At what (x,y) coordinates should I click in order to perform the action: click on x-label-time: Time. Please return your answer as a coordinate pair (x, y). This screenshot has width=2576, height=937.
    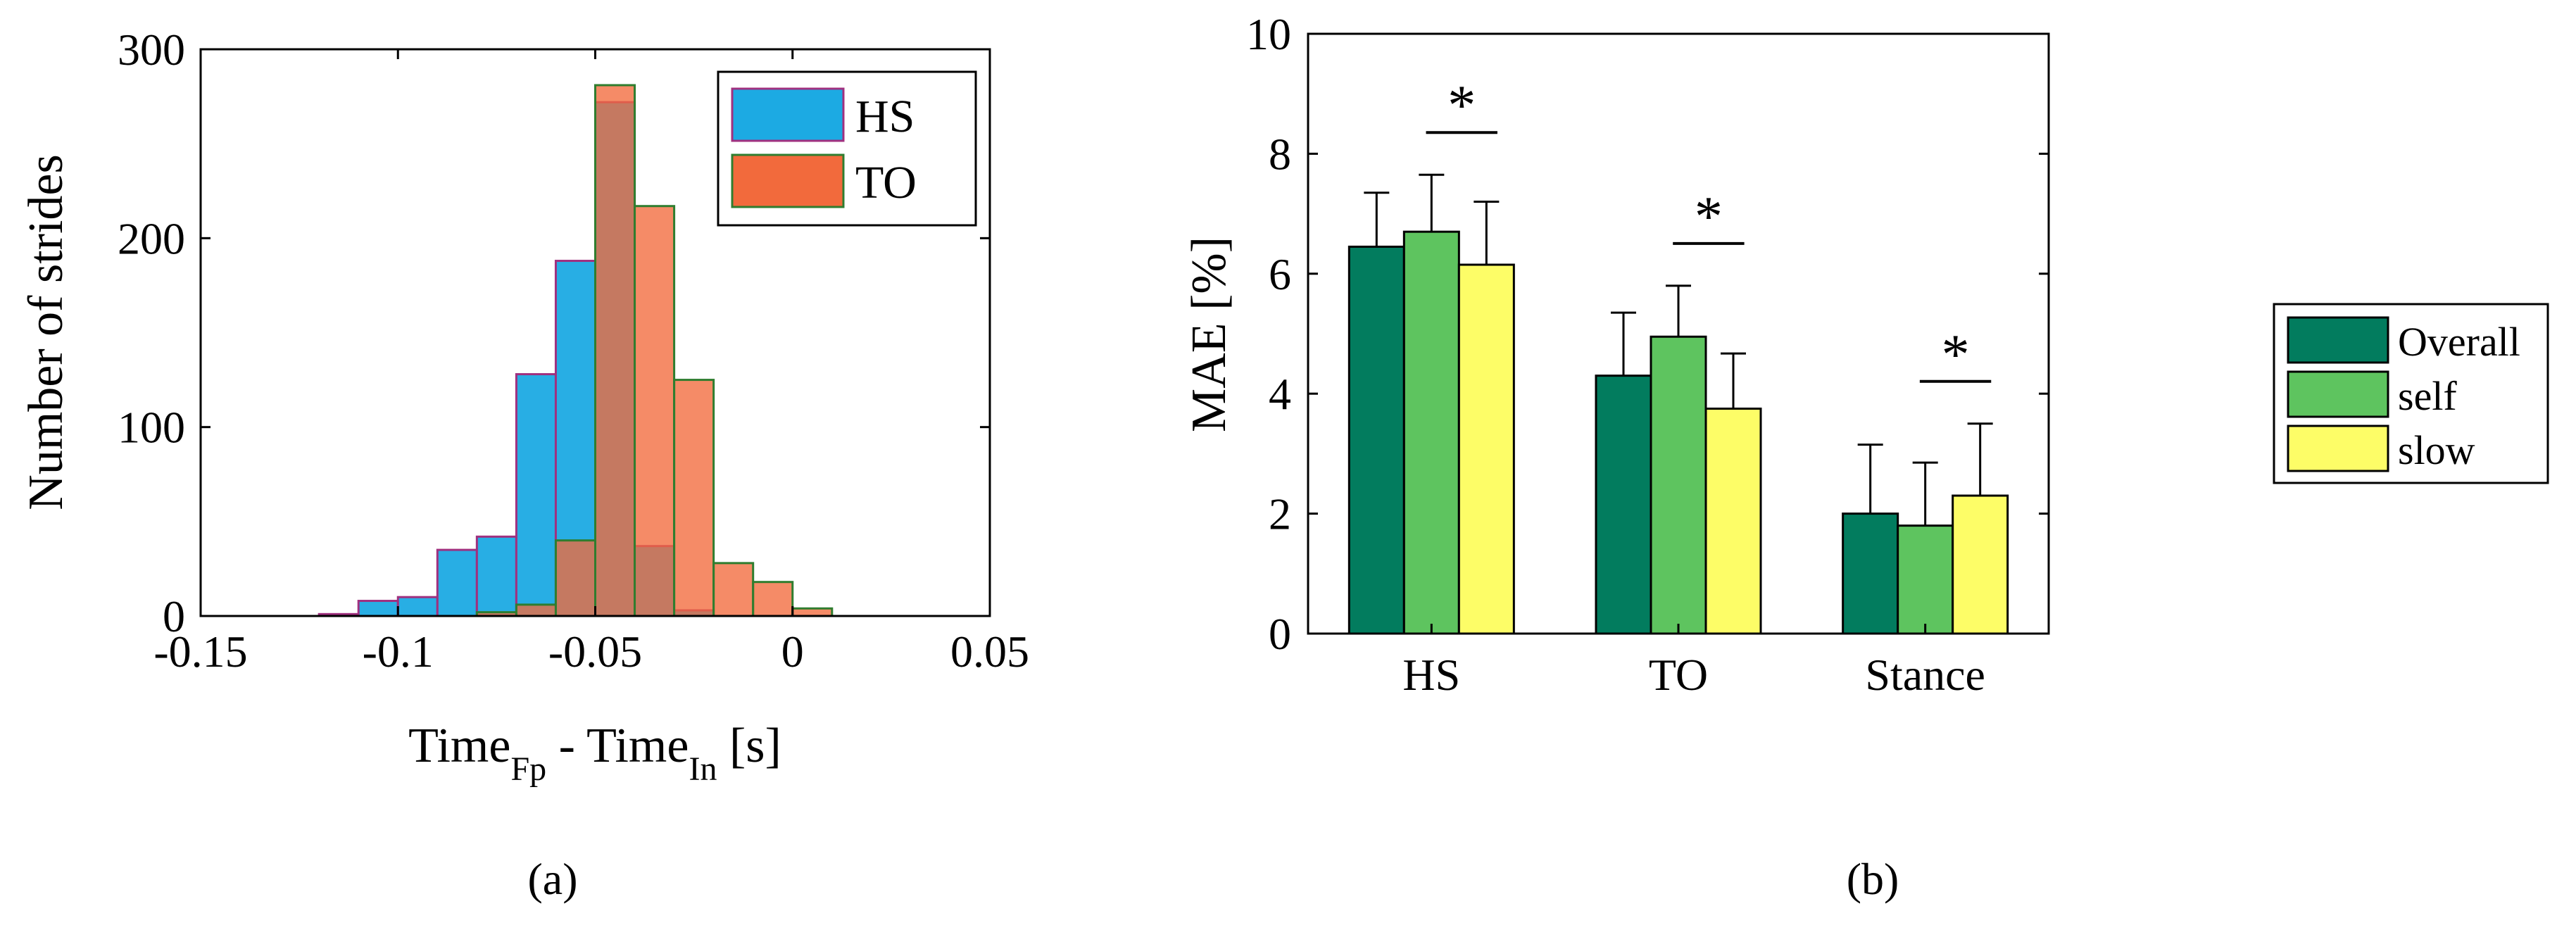
    Looking at the image, I should click on (459, 746).